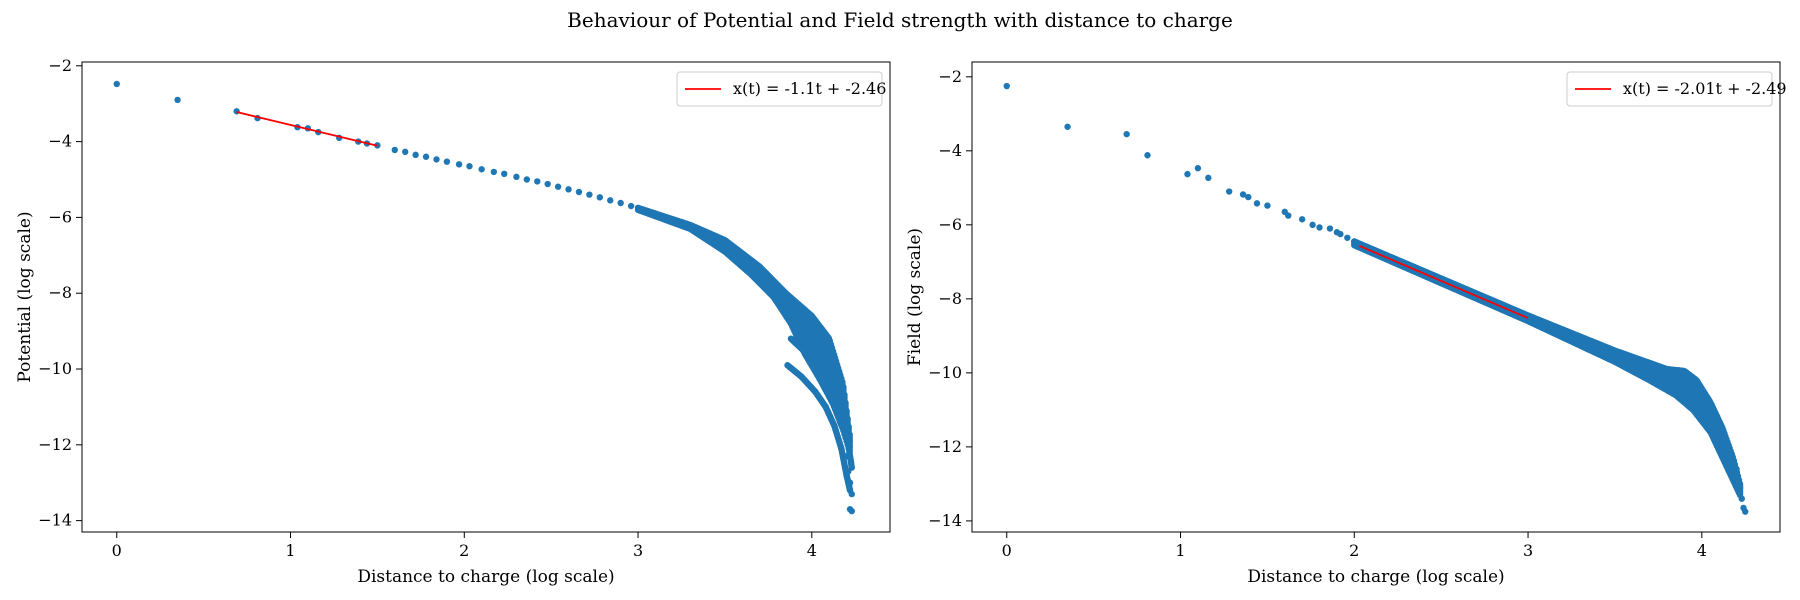 Image resolution: width=1800 pixels, height=600 pixels. What do you see at coordinates (915, 297) in the screenshot?
I see `y-axis-label: Field (log scale)` at bounding box center [915, 297].